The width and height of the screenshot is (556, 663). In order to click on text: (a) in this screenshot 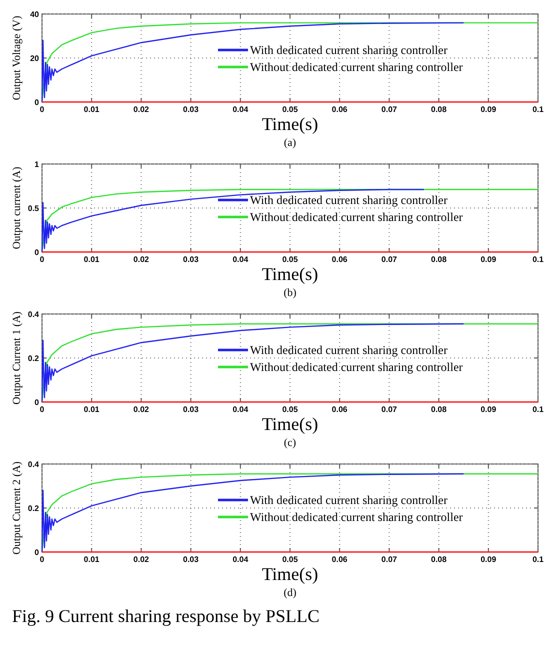, I will do `click(290, 143)`.